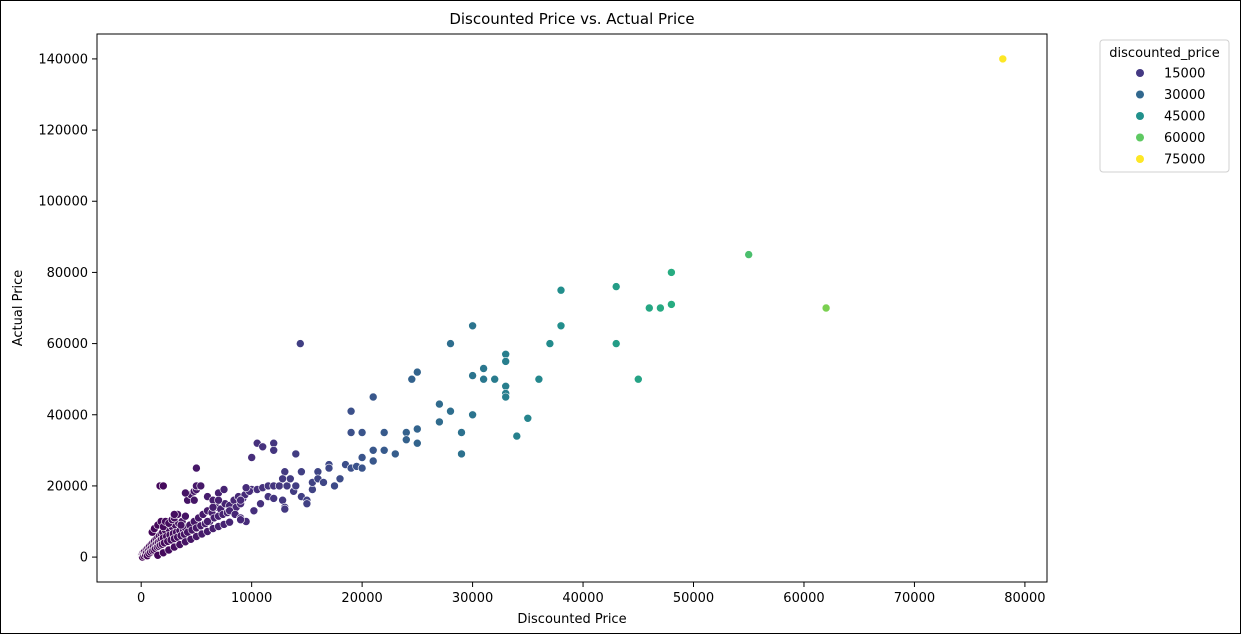 The height and width of the screenshot is (634, 1241). What do you see at coordinates (67, 415) in the screenshot?
I see `y-tick-label: 40000` at bounding box center [67, 415].